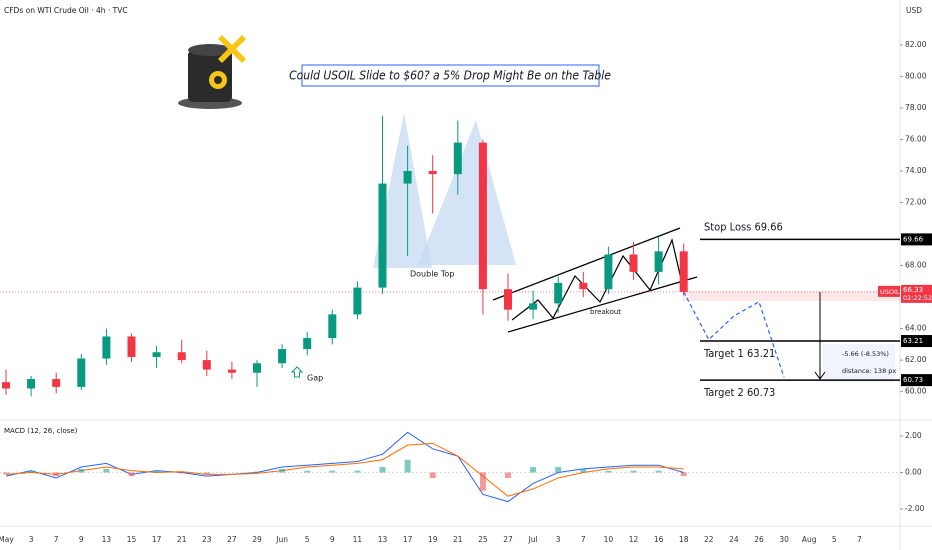 The image size is (932, 550). Describe the element at coordinates (483, 539) in the screenshot. I see `x-tick-label: 25` at that location.